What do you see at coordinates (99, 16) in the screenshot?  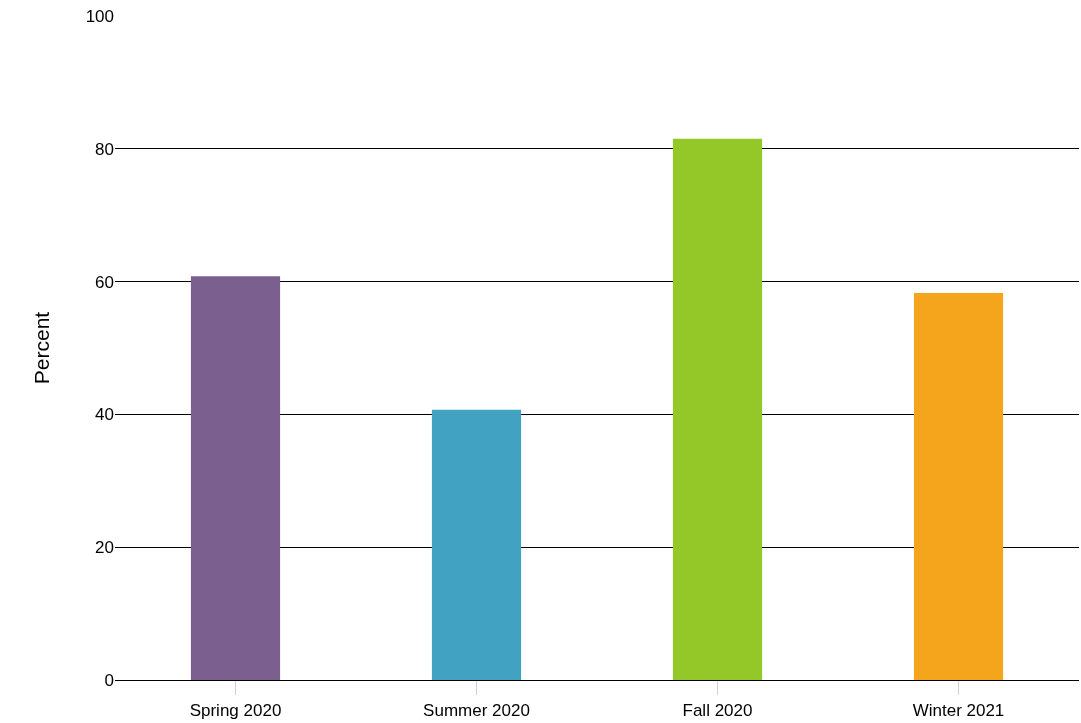 I see `y-tick-label: 100` at bounding box center [99, 16].